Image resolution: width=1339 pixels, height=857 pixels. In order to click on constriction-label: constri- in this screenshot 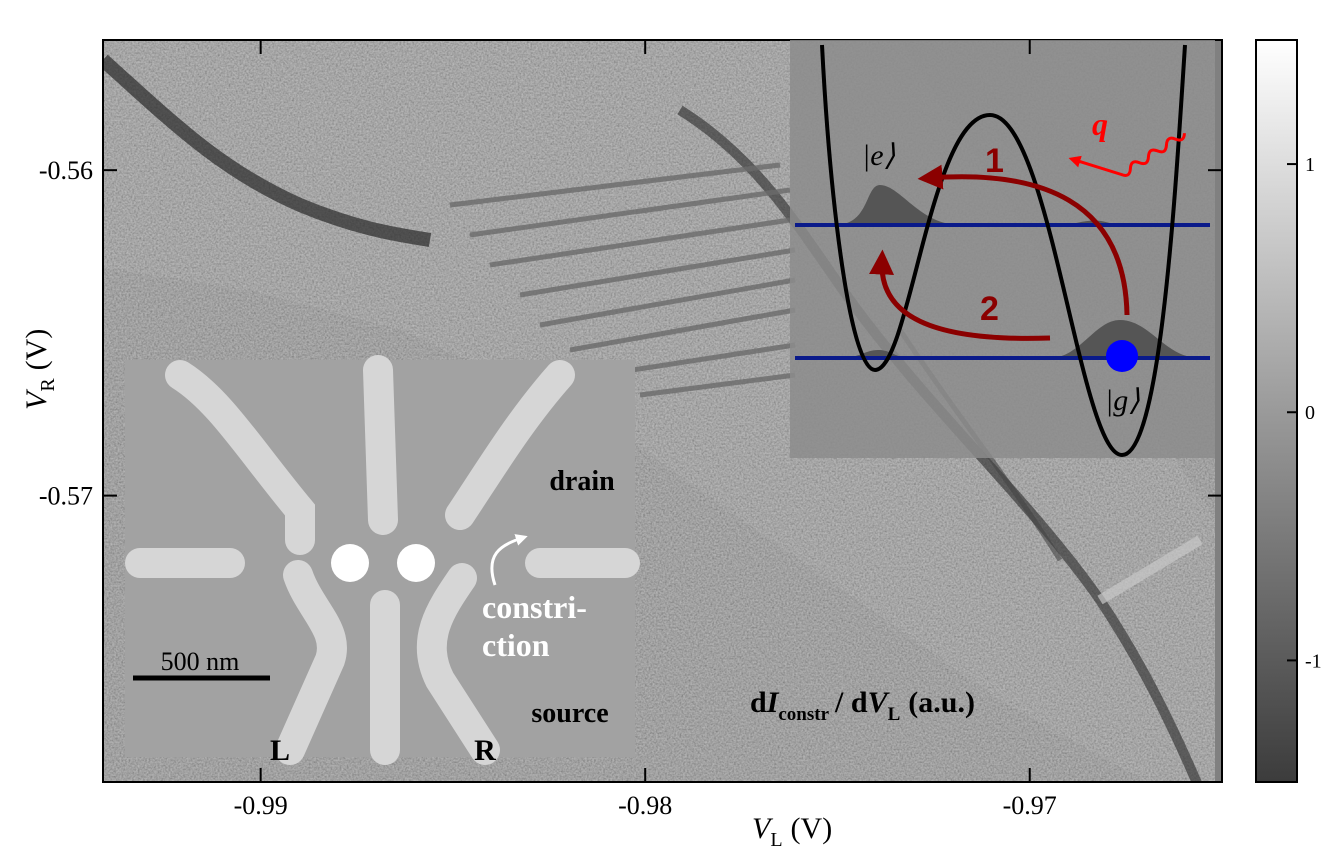, I will do `click(534, 607)`.